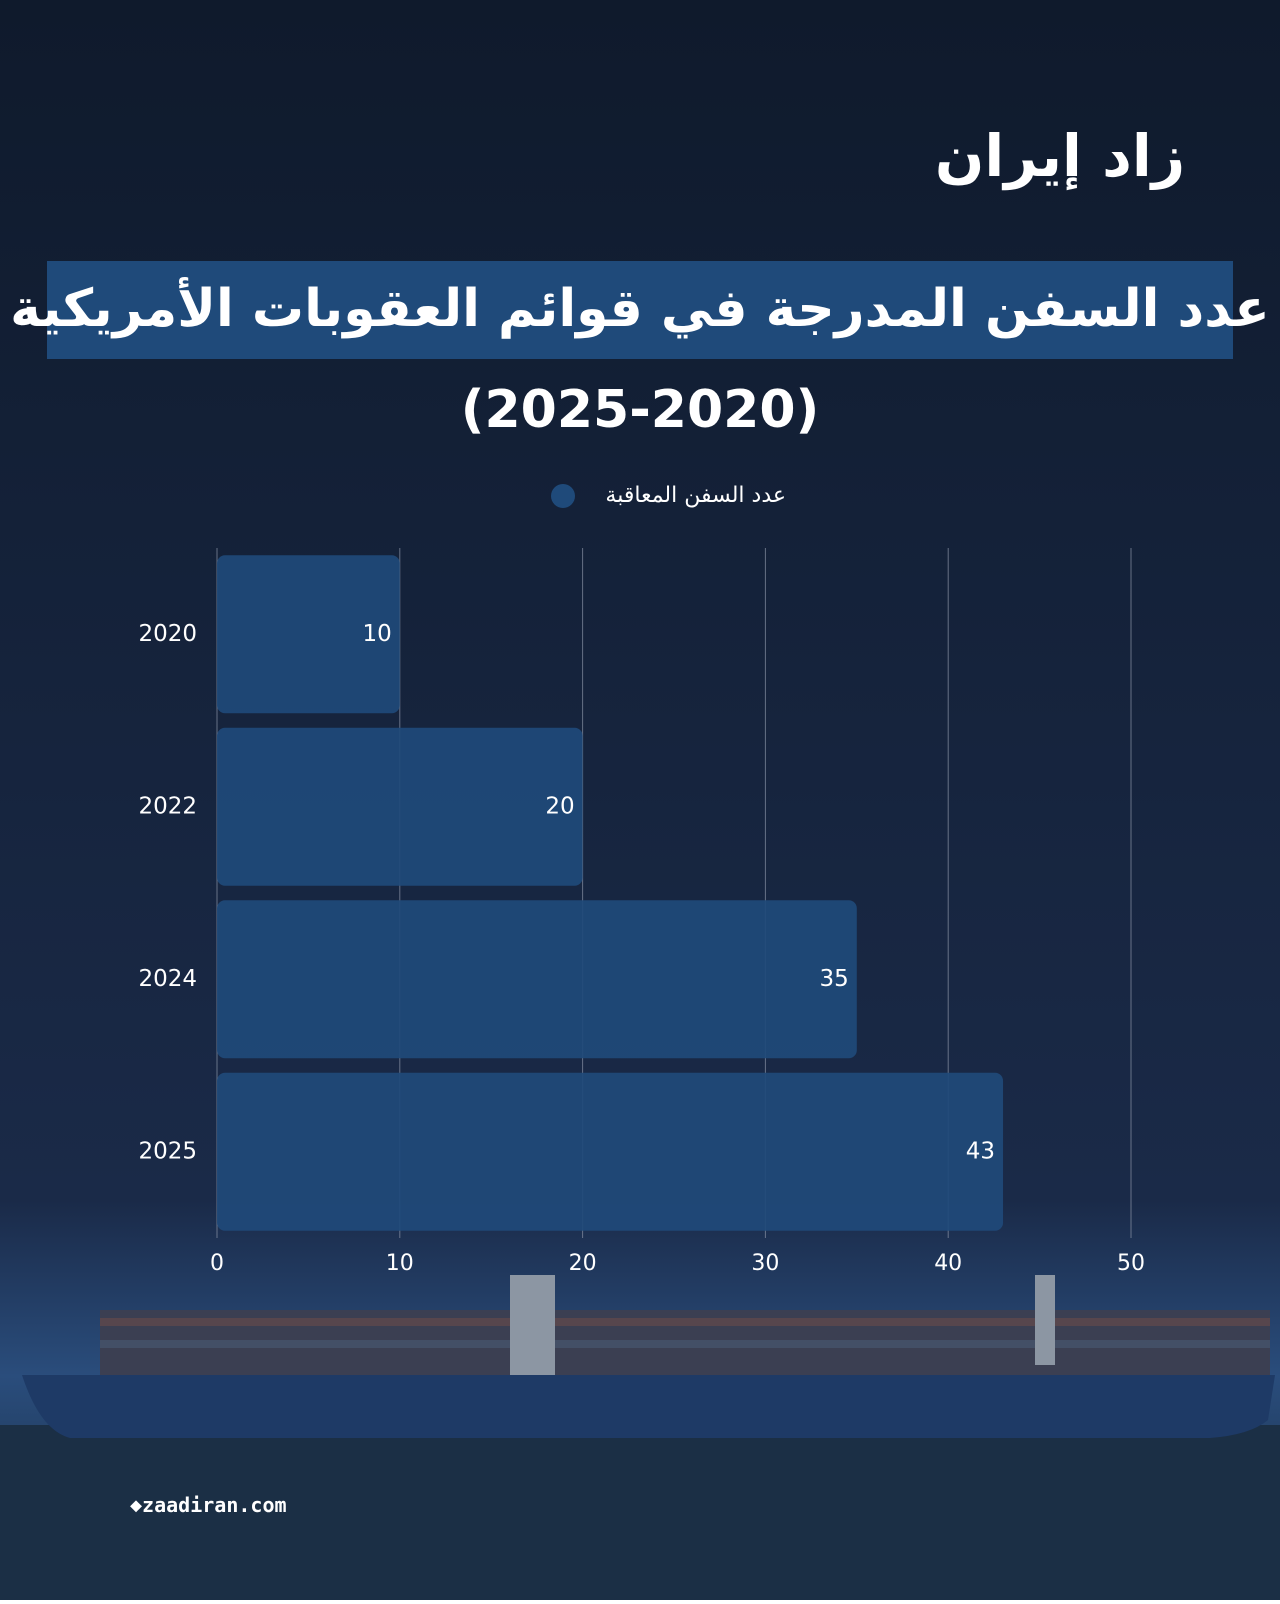 This screenshot has width=1280, height=1604. I want to click on value-label: 35, so click(834, 979).